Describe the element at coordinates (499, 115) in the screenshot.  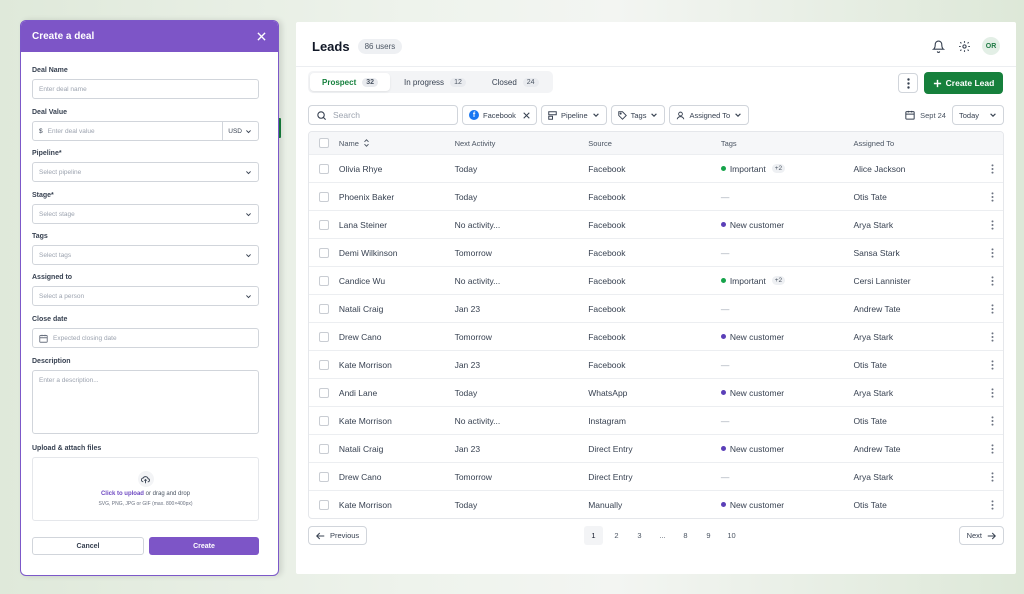
I see `facebook-filter-chip: f Facebook` at that location.